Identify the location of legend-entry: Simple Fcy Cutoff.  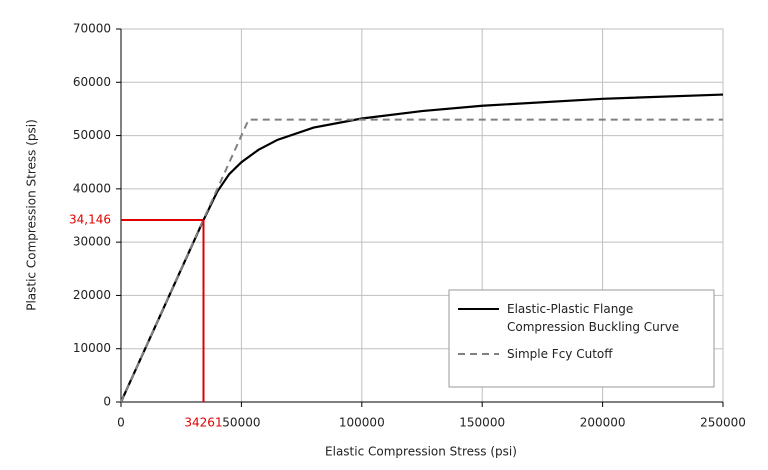
(560, 354).